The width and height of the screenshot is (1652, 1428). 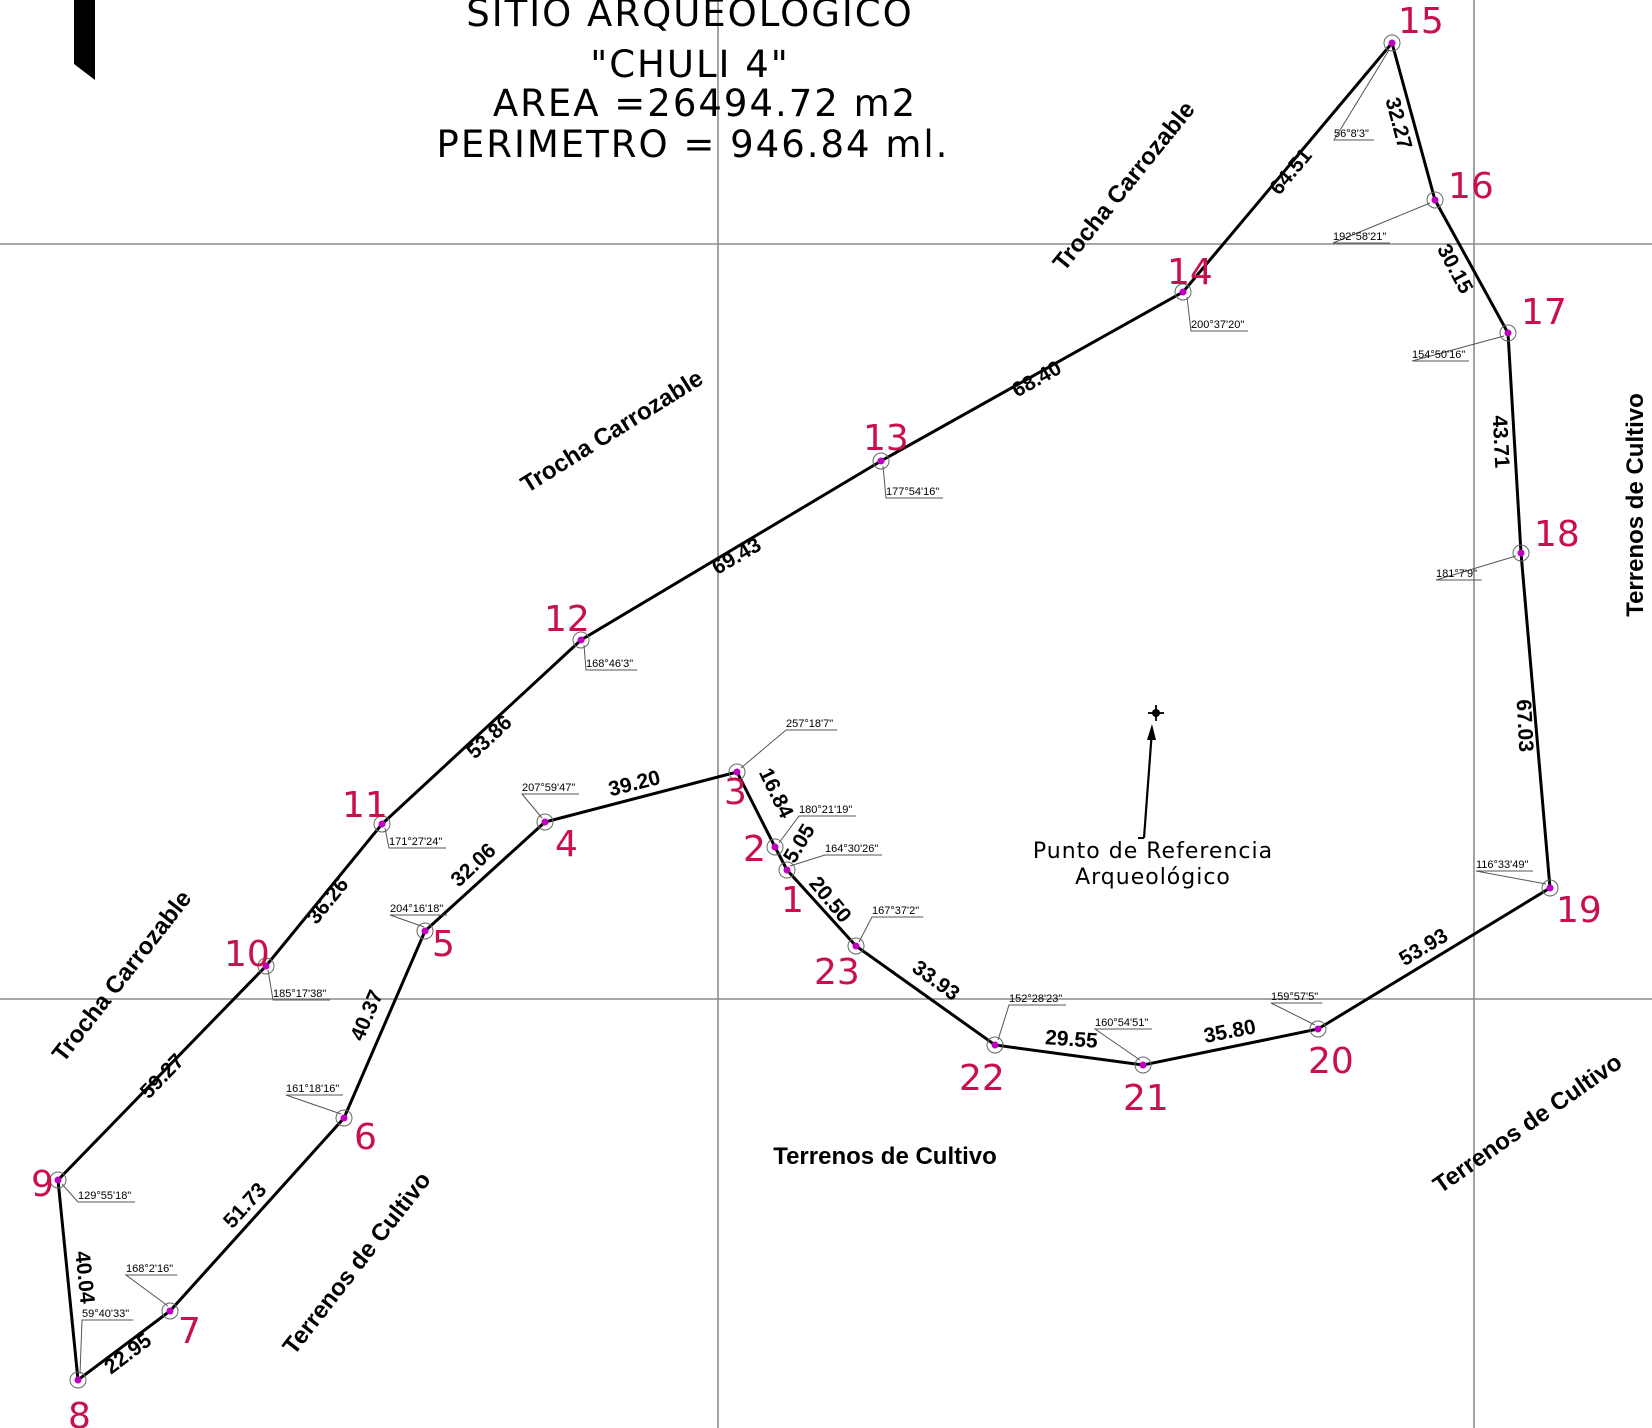 I want to click on vertex-angle-label: 171°27'24", so click(x=415, y=842).